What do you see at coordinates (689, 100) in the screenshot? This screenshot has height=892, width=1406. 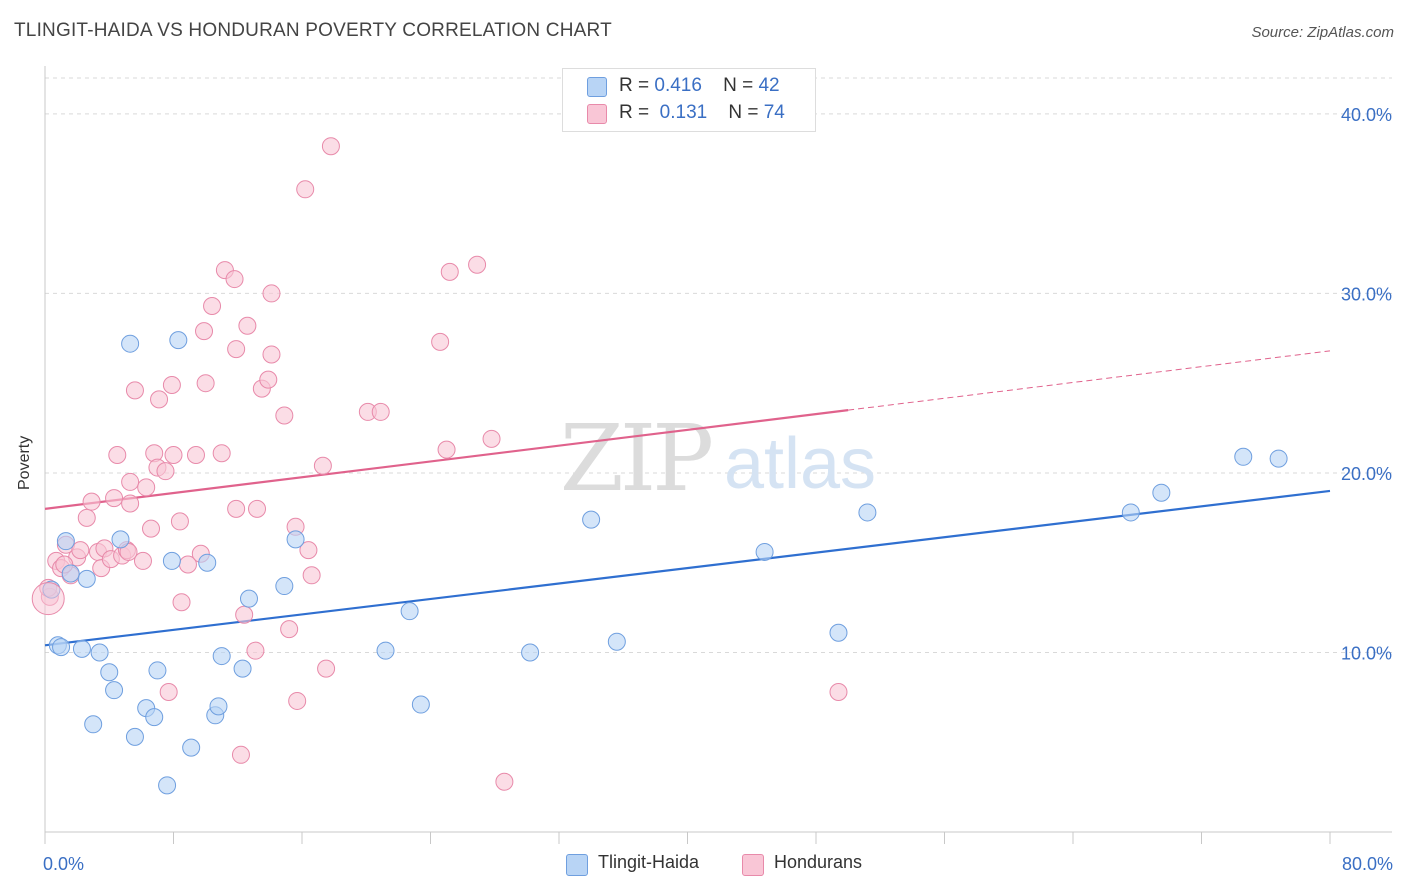 I see `correlation-legend: R = 0.416 N = 42 R = 0.131 N = 74` at bounding box center [689, 100].